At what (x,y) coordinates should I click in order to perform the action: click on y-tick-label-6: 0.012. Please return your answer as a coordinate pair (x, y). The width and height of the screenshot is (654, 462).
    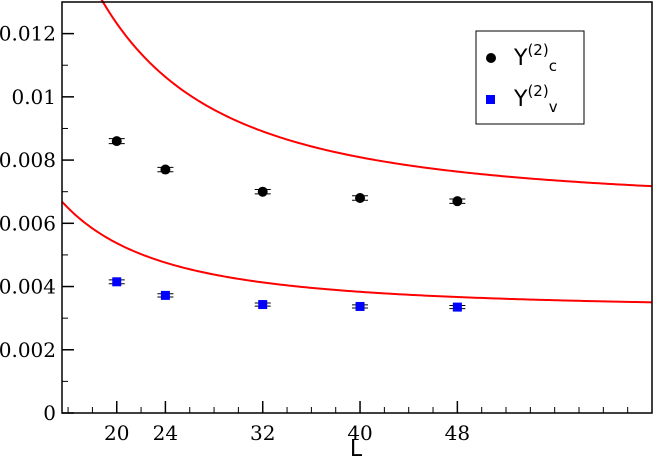
    Looking at the image, I should click on (28, 34).